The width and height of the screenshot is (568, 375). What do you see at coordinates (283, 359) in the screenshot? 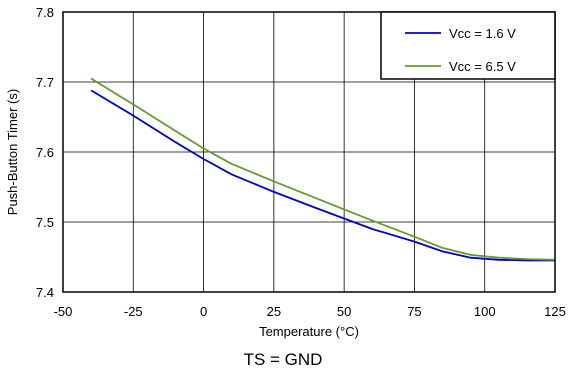
I see `chart-caption: TS = GND` at bounding box center [283, 359].